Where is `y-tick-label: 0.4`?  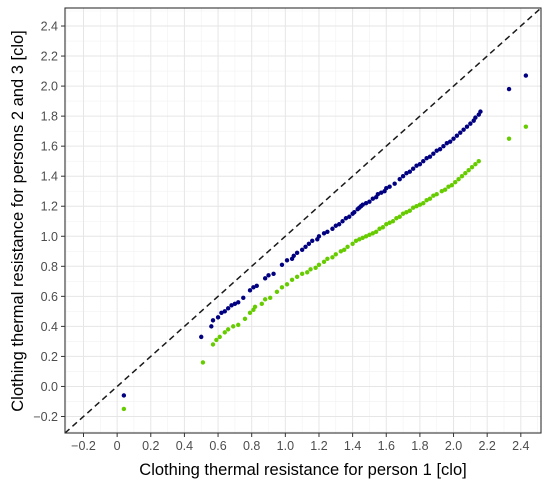 y-tick-label: 0.4 is located at coordinates (49, 327).